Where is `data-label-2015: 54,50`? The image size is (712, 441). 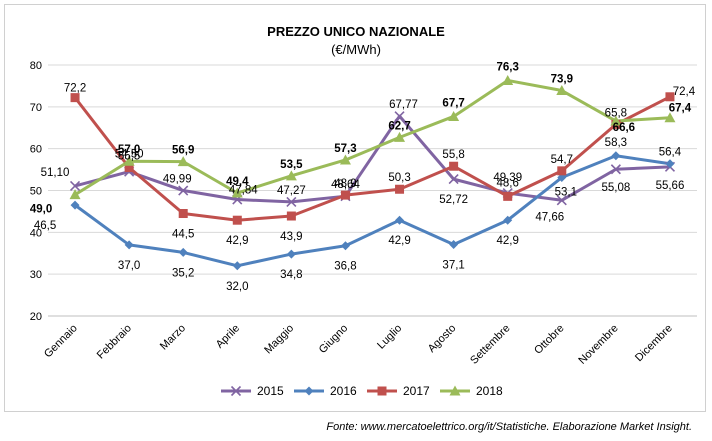
data-label-2015: 54,50 is located at coordinates (129, 155).